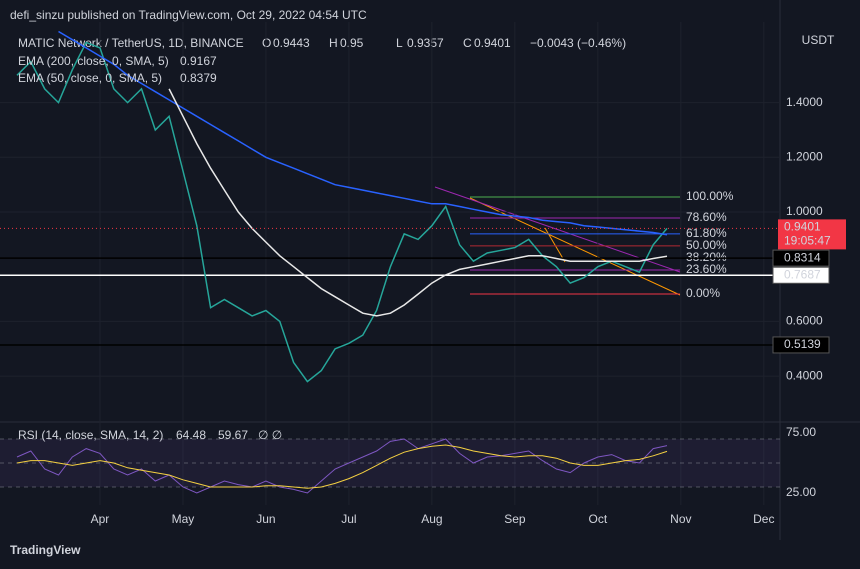 The width and height of the screenshot is (860, 569). I want to click on ohlc-value: 0.9401, so click(492, 43).